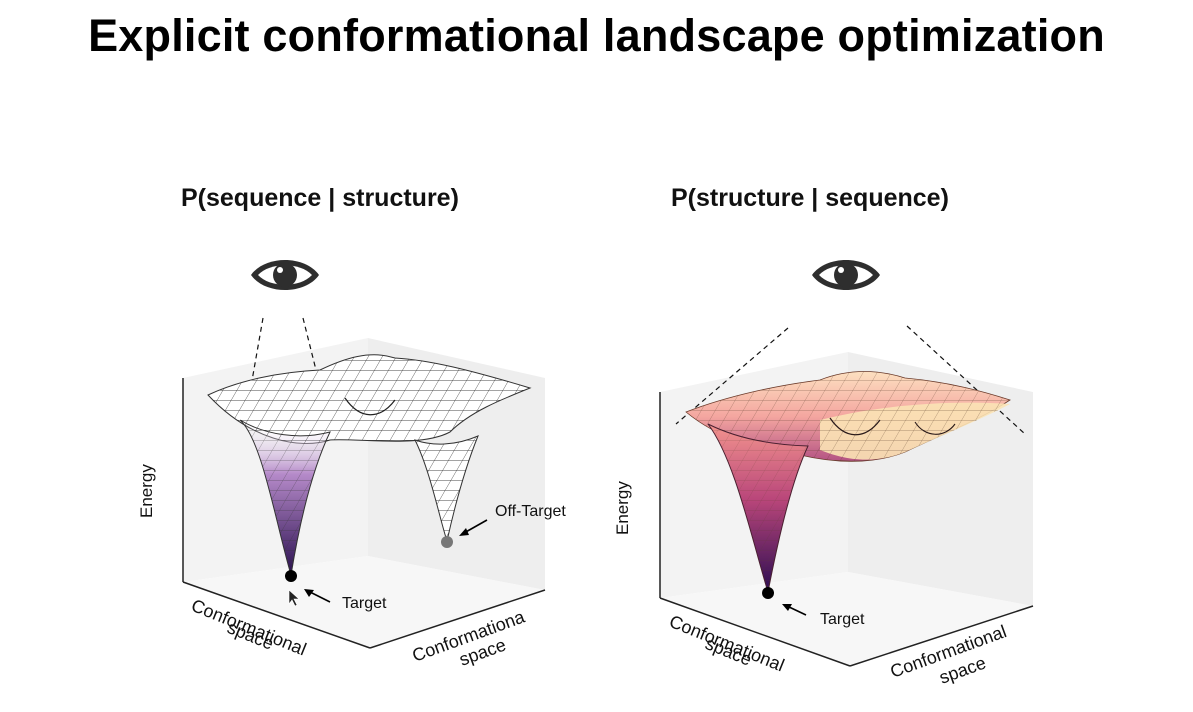 The image size is (1193, 712). What do you see at coordinates (369, 465) in the screenshot?
I see `left-energy-surface` at bounding box center [369, 465].